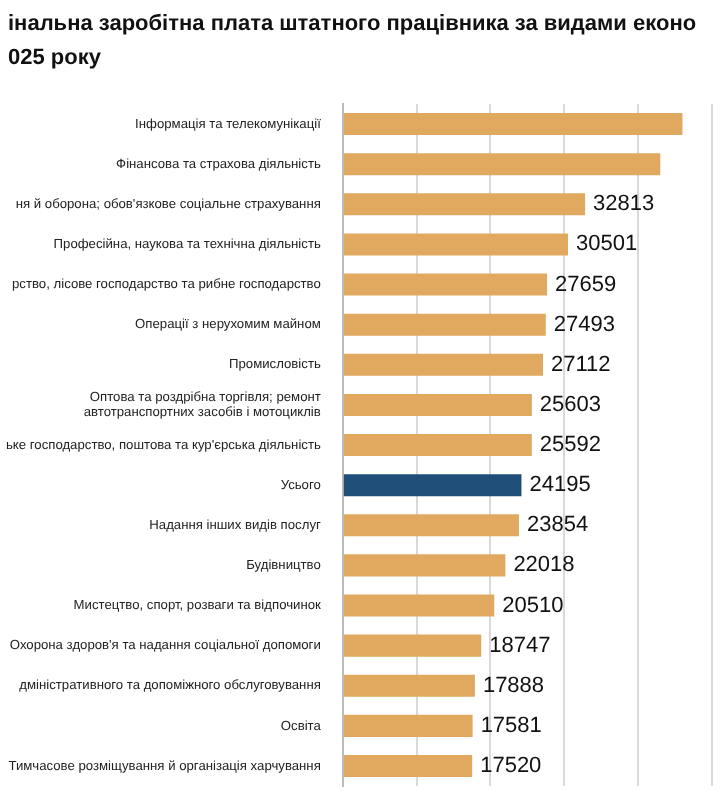  I want to click on data-label: 24195, so click(560, 485).